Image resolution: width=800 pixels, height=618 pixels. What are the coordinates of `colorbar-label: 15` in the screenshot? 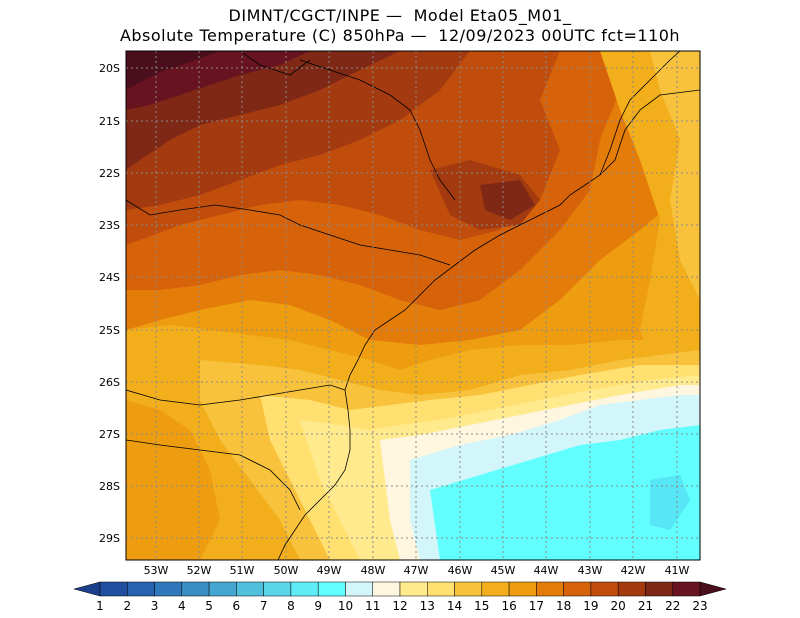 It's located at (481, 606).